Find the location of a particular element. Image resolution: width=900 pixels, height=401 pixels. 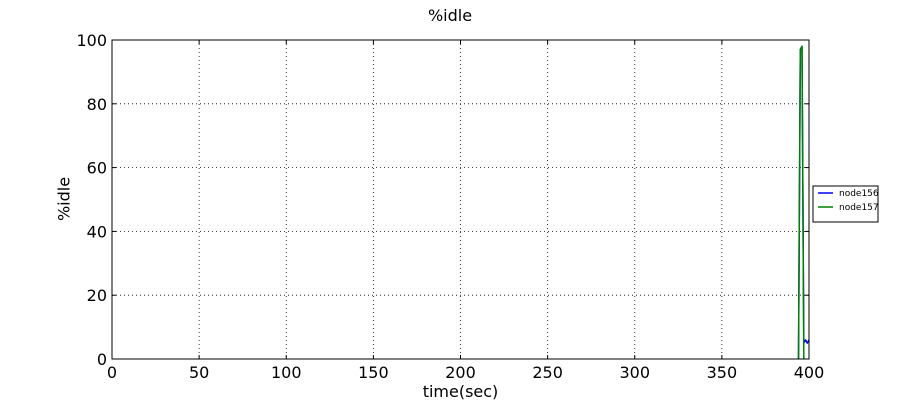

y-tick-label: 20 is located at coordinates (97, 295).